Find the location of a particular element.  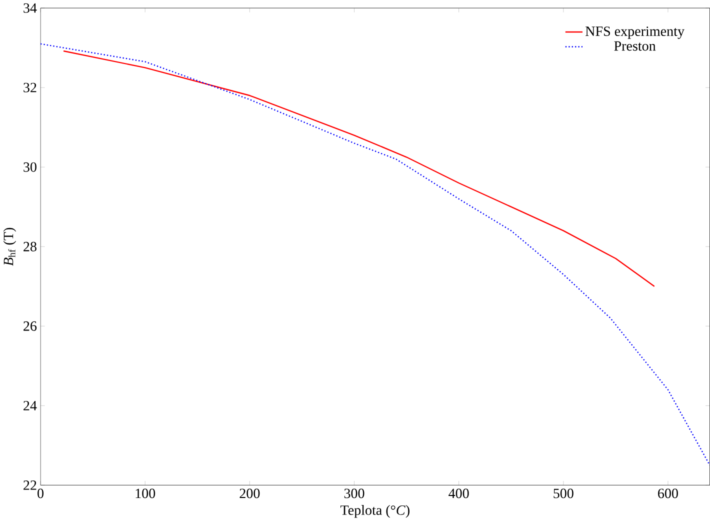

x-tick-label: 100 is located at coordinates (146, 493).